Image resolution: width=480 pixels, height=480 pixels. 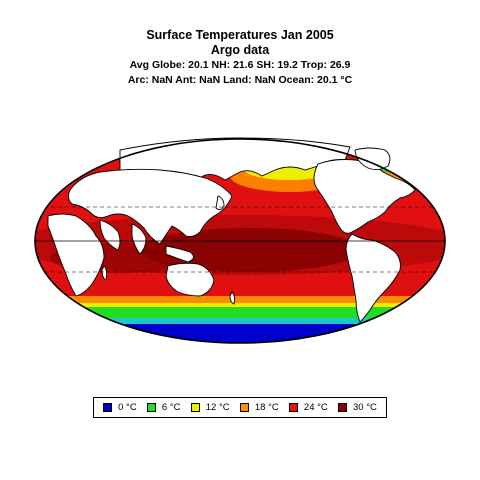 What do you see at coordinates (373, 278) in the screenshot?
I see `south-america` at bounding box center [373, 278].